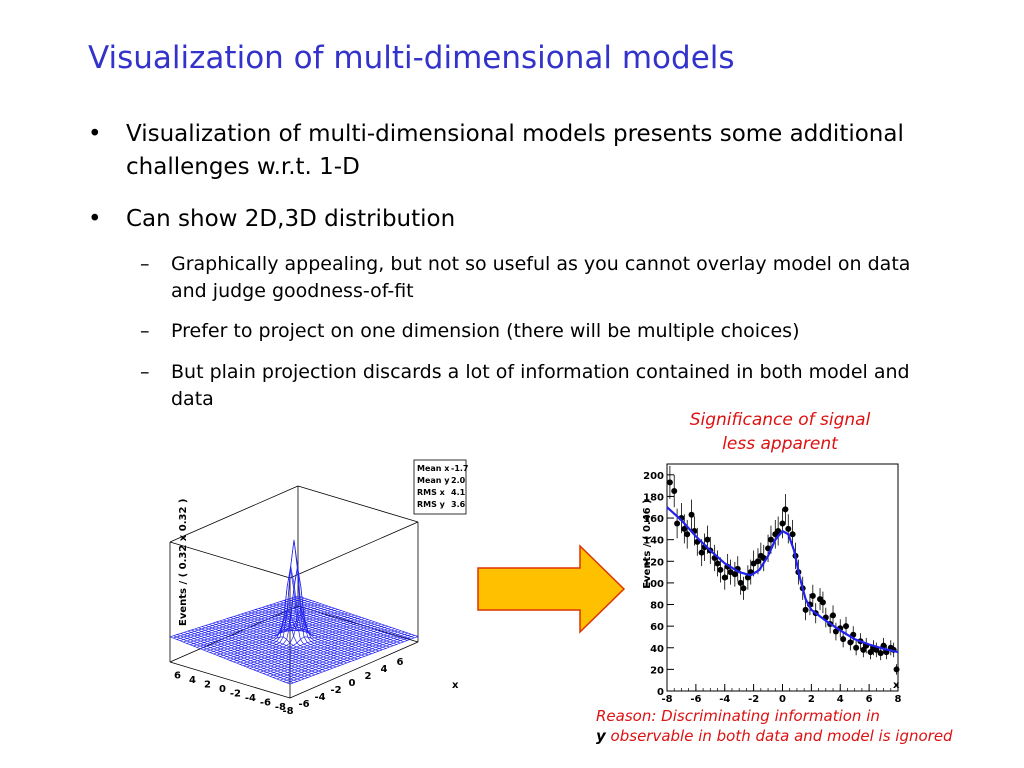 Image resolution: width=1024 pixels, height=768 pixels. I want to click on y-tick-label: 2, so click(207, 685).